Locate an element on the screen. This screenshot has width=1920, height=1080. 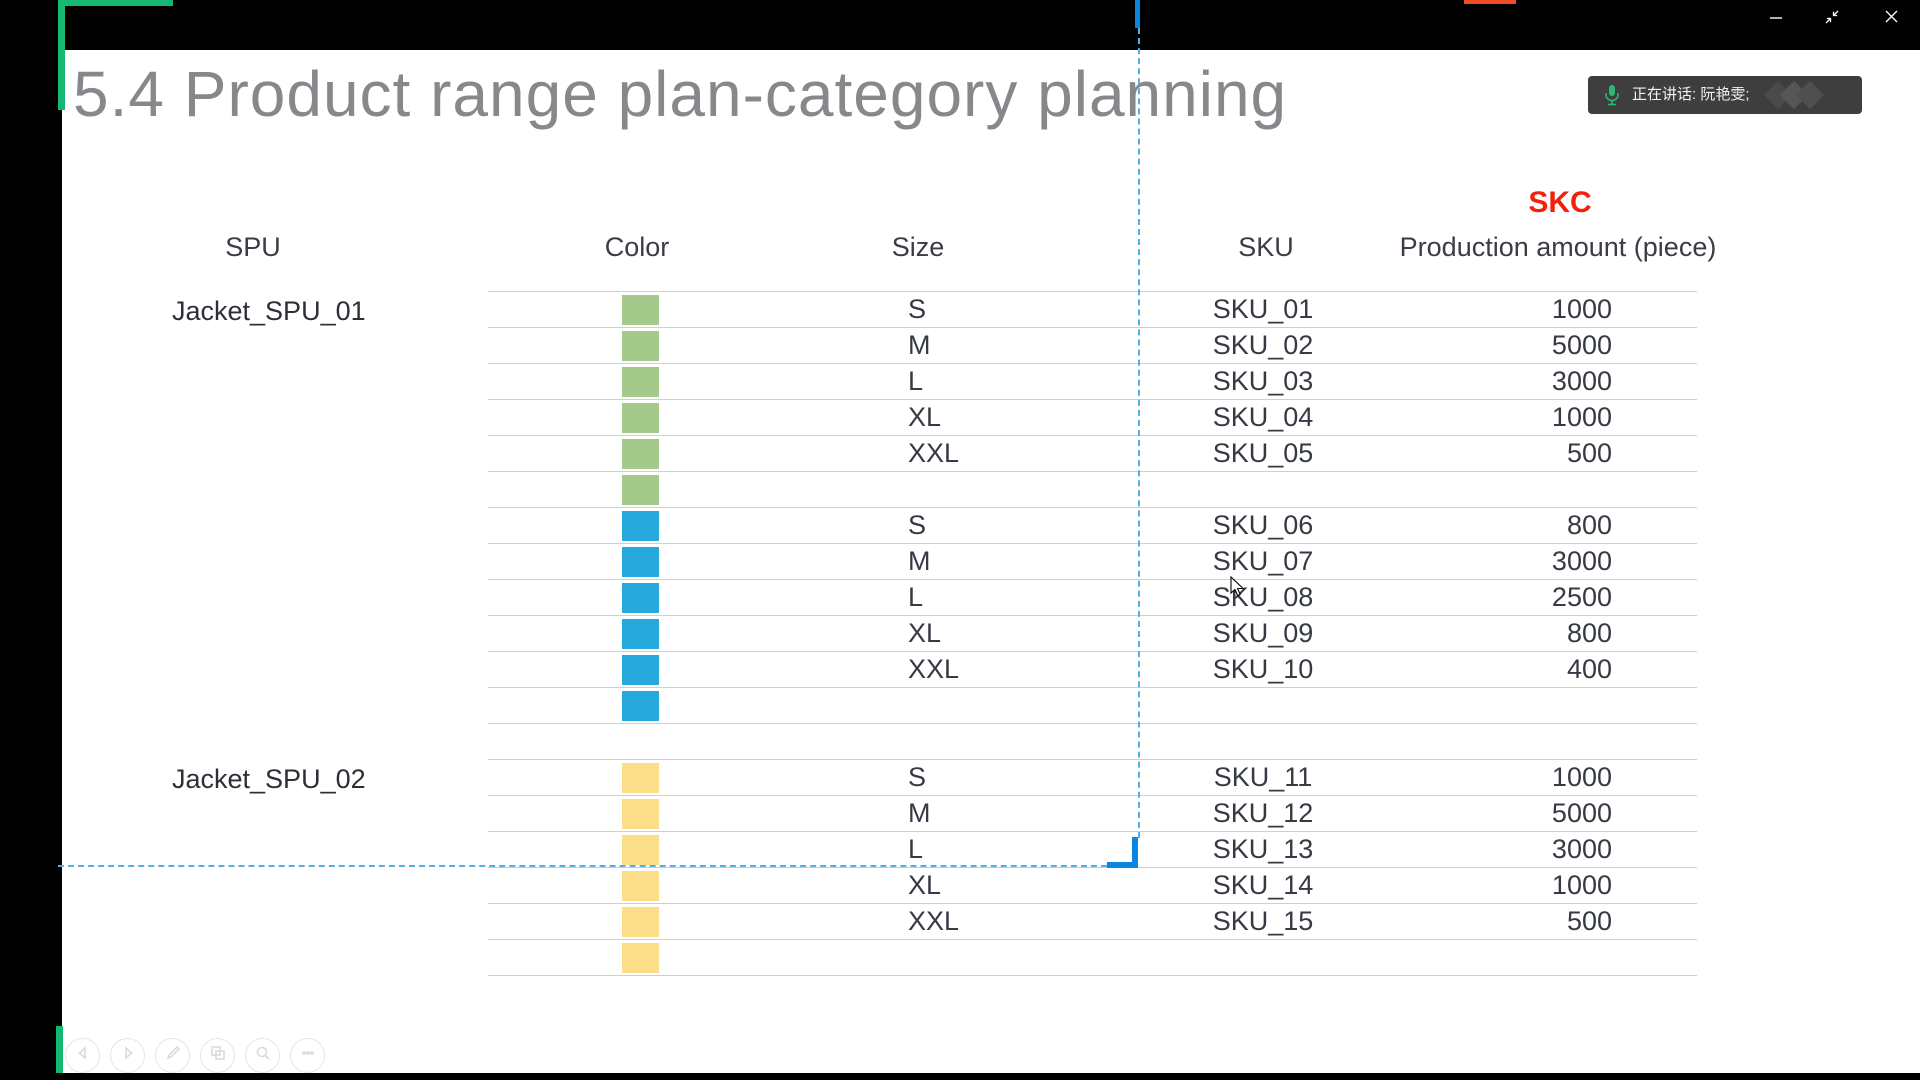
restore-button is located at coordinates (1832, 19).